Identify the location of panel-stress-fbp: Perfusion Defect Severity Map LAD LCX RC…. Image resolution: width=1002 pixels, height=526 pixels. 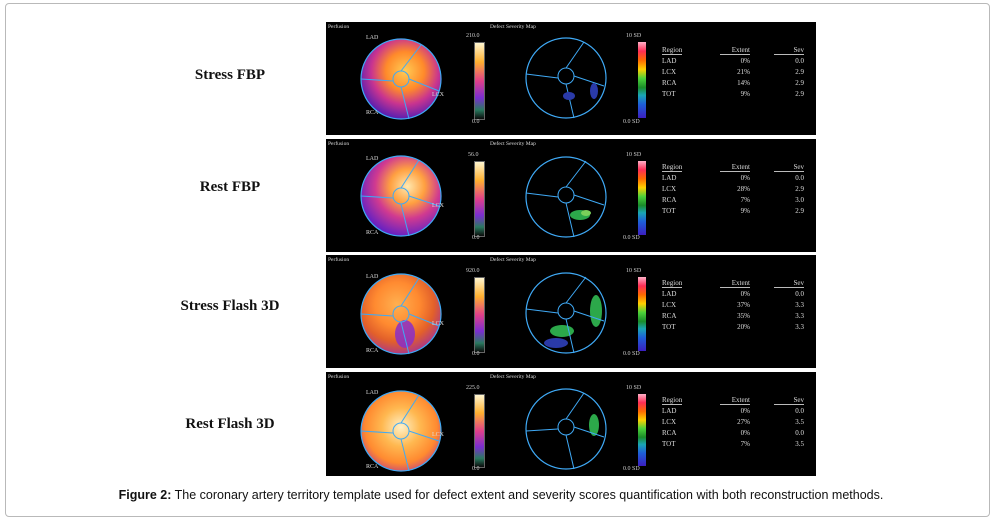
(571, 78).